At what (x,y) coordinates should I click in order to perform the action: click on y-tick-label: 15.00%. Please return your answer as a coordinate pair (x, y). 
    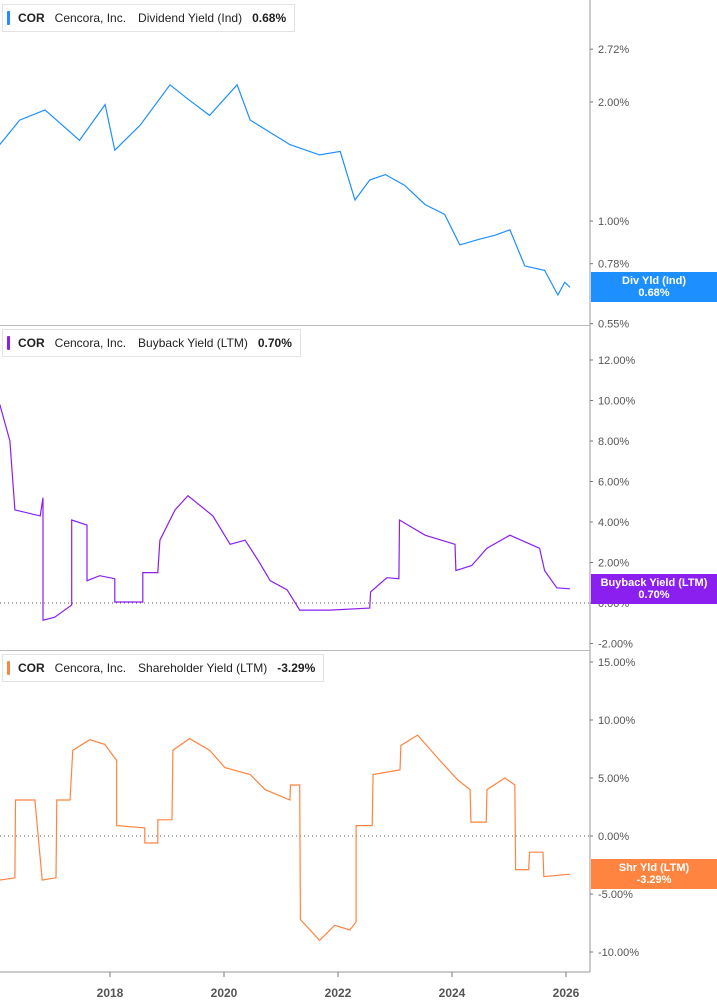
    Looking at the image, I should click on (617, 663).